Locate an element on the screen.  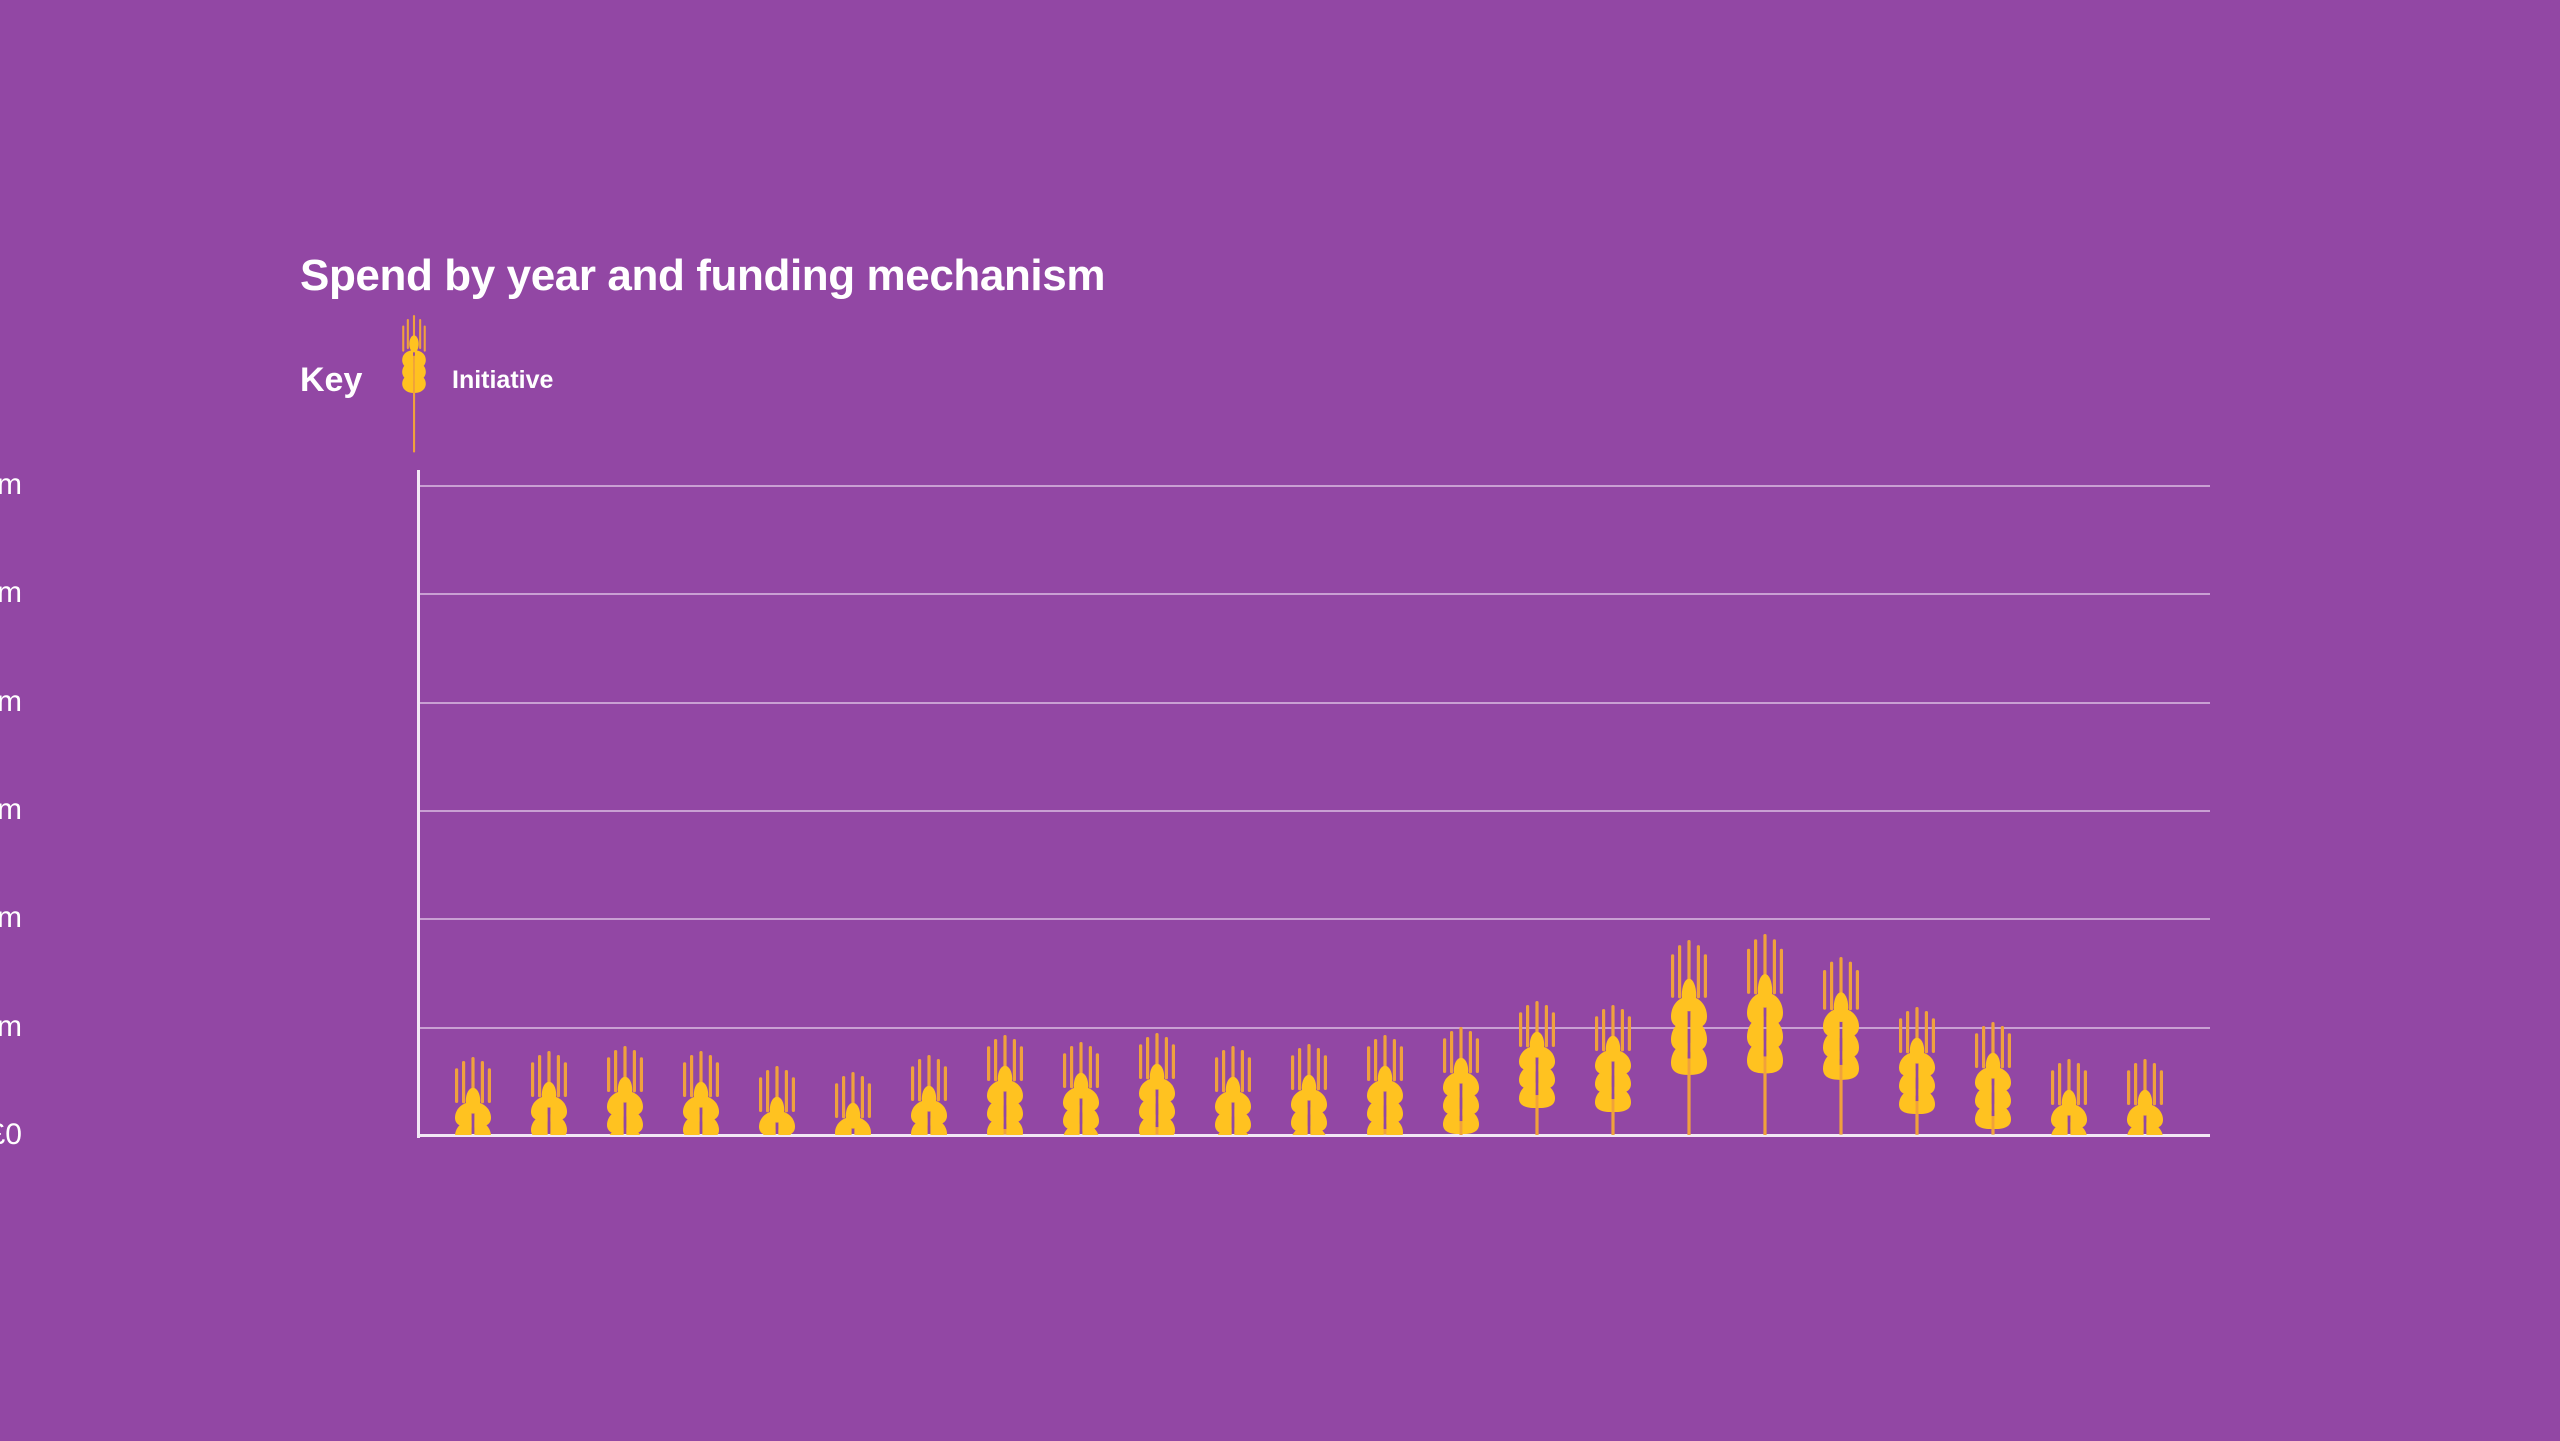
y-axis-tick-label: £5m is located at coordinates (11, 1026).